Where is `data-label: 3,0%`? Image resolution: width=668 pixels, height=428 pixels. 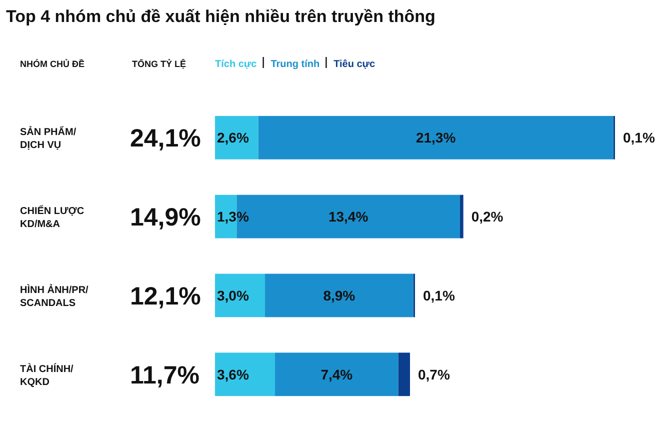
data-label: 3,0% is located at coordinates (233, 295).